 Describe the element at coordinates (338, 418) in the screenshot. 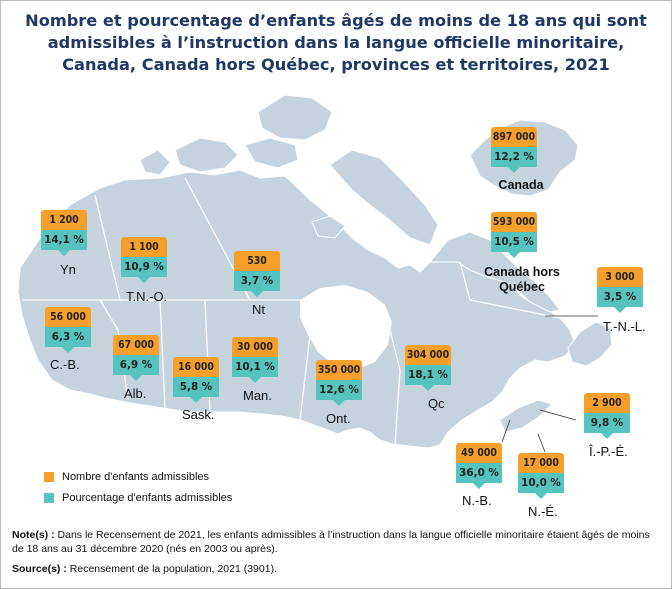

I see `label-ont: Ont.` at that location.